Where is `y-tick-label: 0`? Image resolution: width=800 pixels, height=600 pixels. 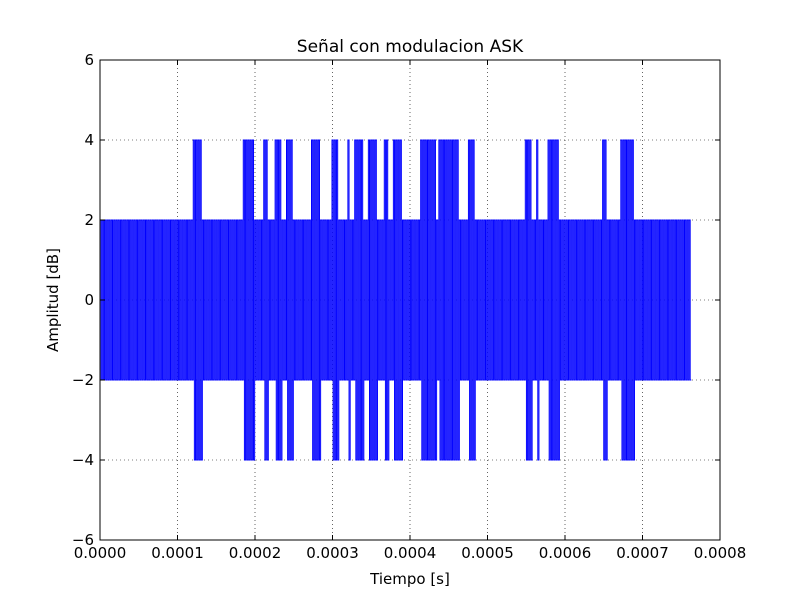 y-tick-label: 0 is located at coordinates (89, 300).